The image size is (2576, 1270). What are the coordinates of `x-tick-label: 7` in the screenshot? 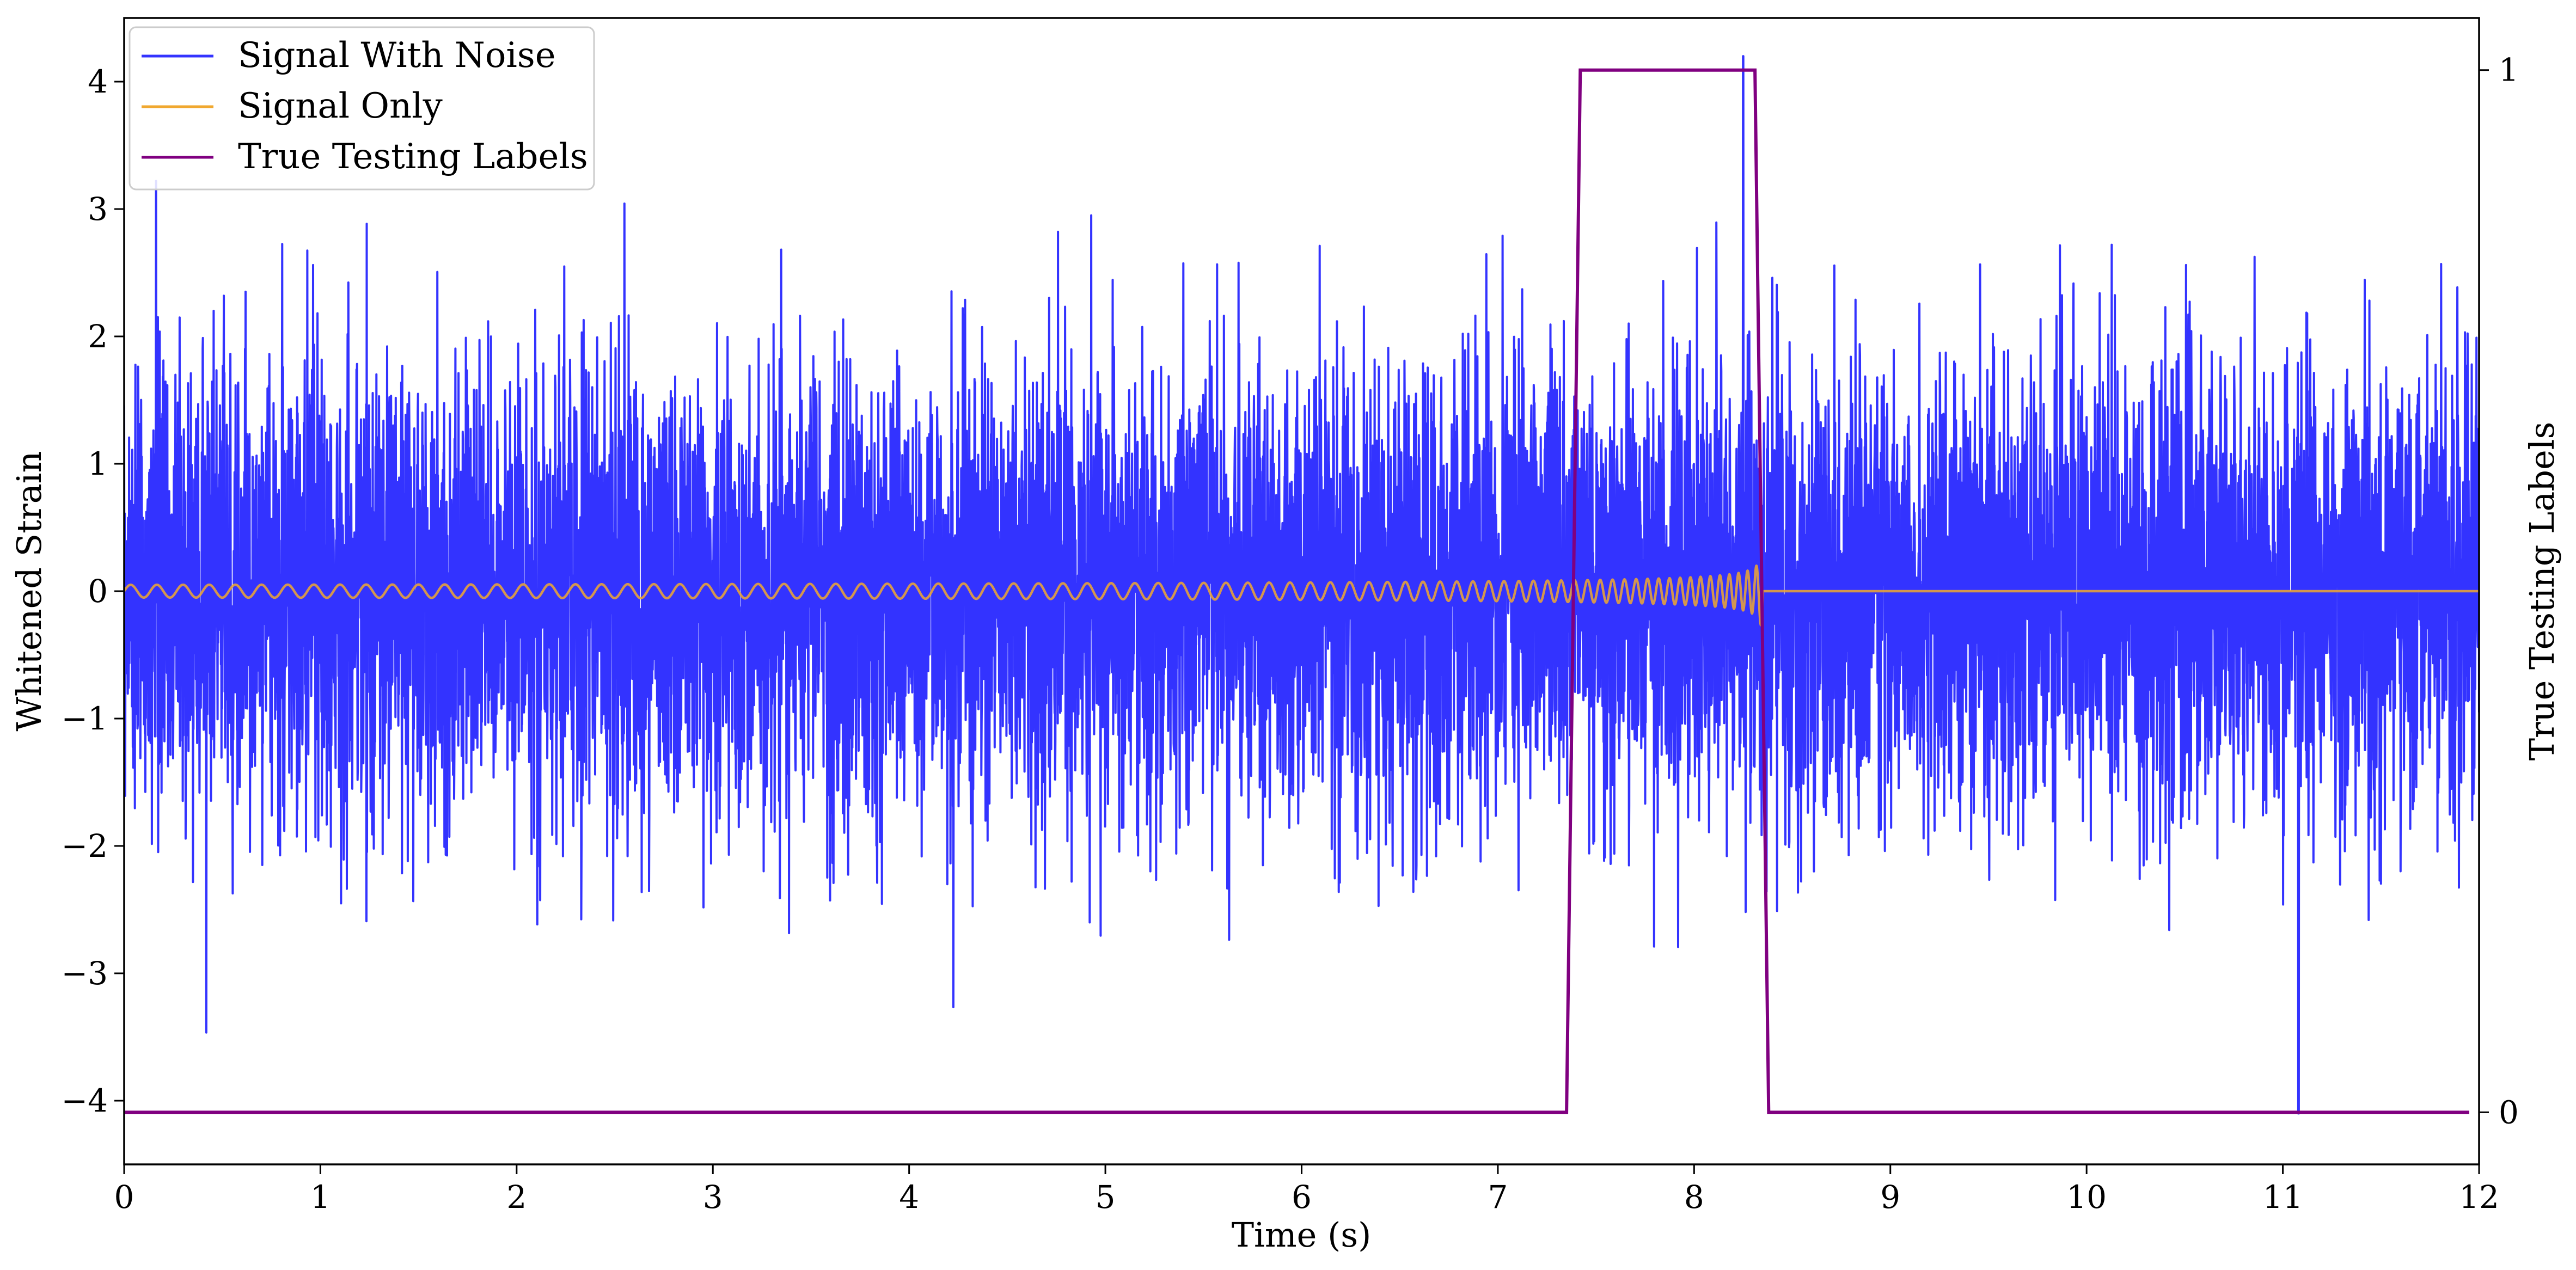 It's located at (1498, 1197).